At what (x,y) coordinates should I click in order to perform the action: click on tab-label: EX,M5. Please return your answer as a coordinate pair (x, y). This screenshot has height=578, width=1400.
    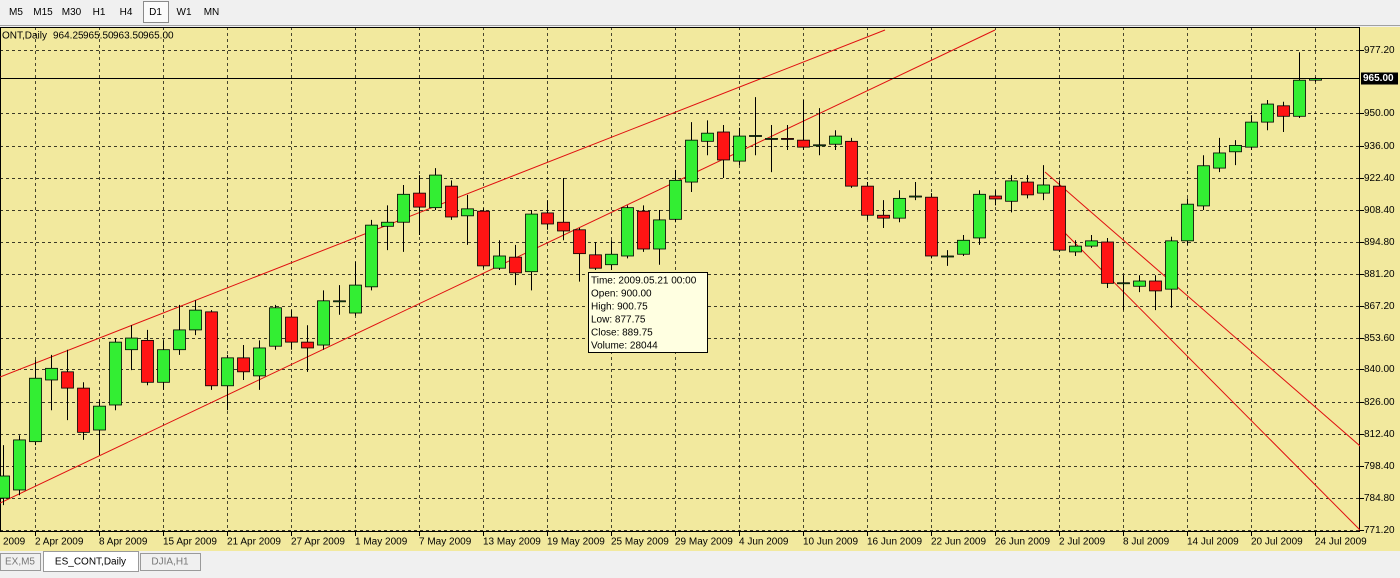
    Looking at the image, I should click on (20, 562).